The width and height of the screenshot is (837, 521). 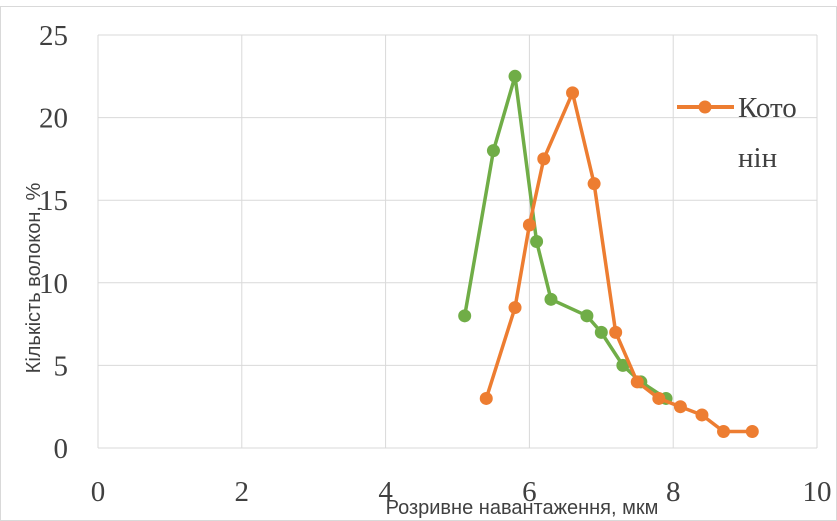 What do you see at coordinates (61, 366) in the screenshot?
I see `y-tick-label-1: 5` at bounding box center [61, 366].